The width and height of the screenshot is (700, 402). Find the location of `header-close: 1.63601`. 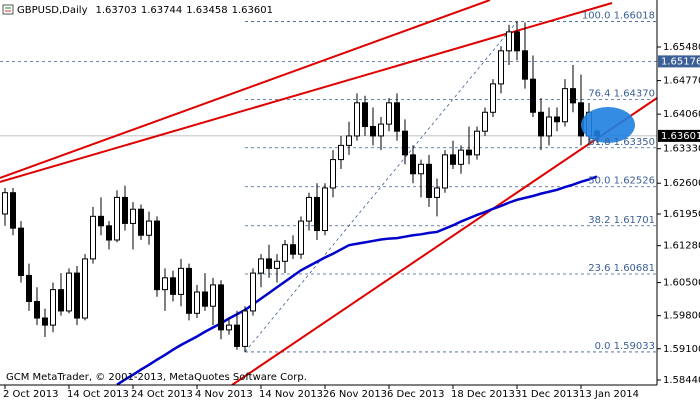

header-close: 1.63601 is located at coordinates (252, 10).